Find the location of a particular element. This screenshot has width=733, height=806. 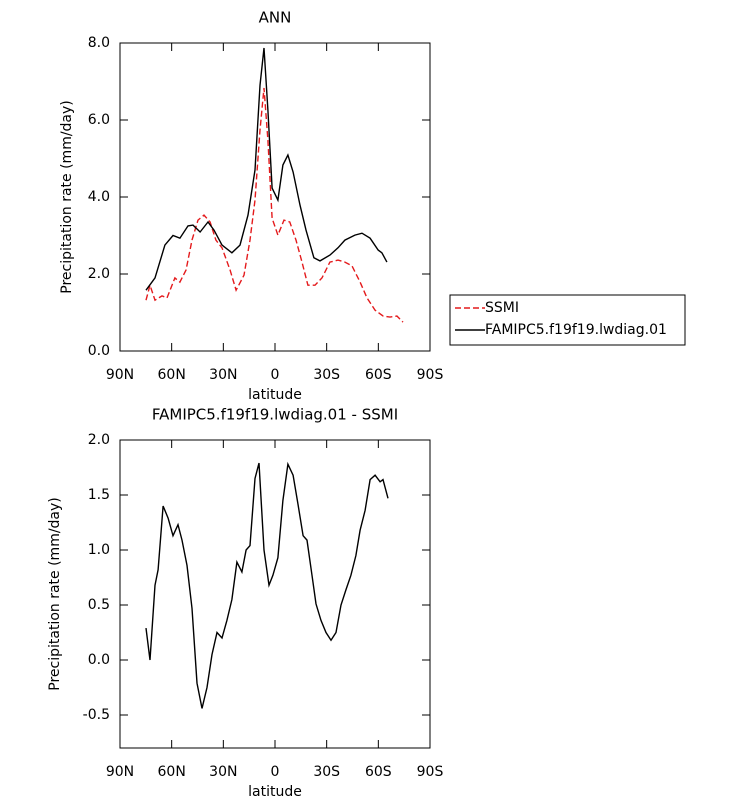

chart-title: FAMIPC5.f19f19.lwdiag.01 - SSMI is located at coordinates (275, 415).